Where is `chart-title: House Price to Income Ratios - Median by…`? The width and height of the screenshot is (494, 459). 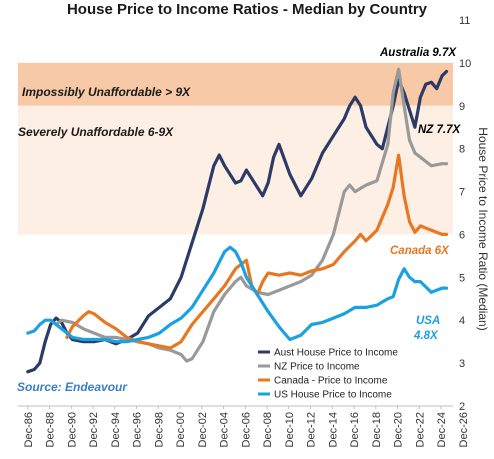 chart-title: House Price to Income Ratios - Median by… is located at coordinates (247, 9).